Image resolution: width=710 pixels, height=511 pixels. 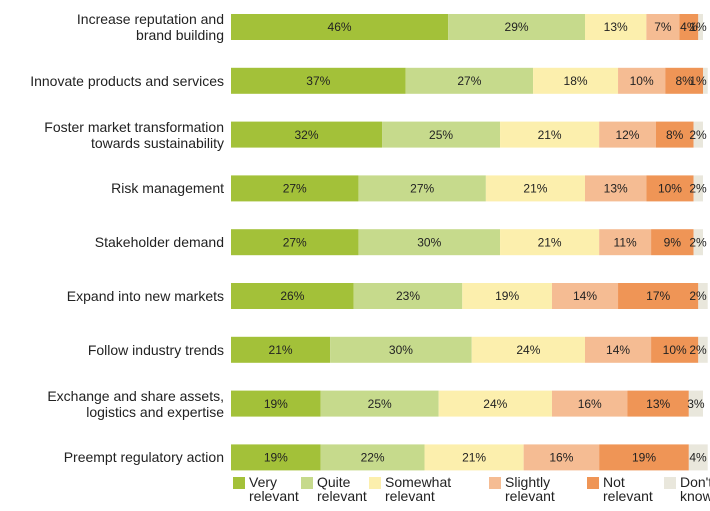 I want to click on value-label: 17%, so click(x=658, y=296).